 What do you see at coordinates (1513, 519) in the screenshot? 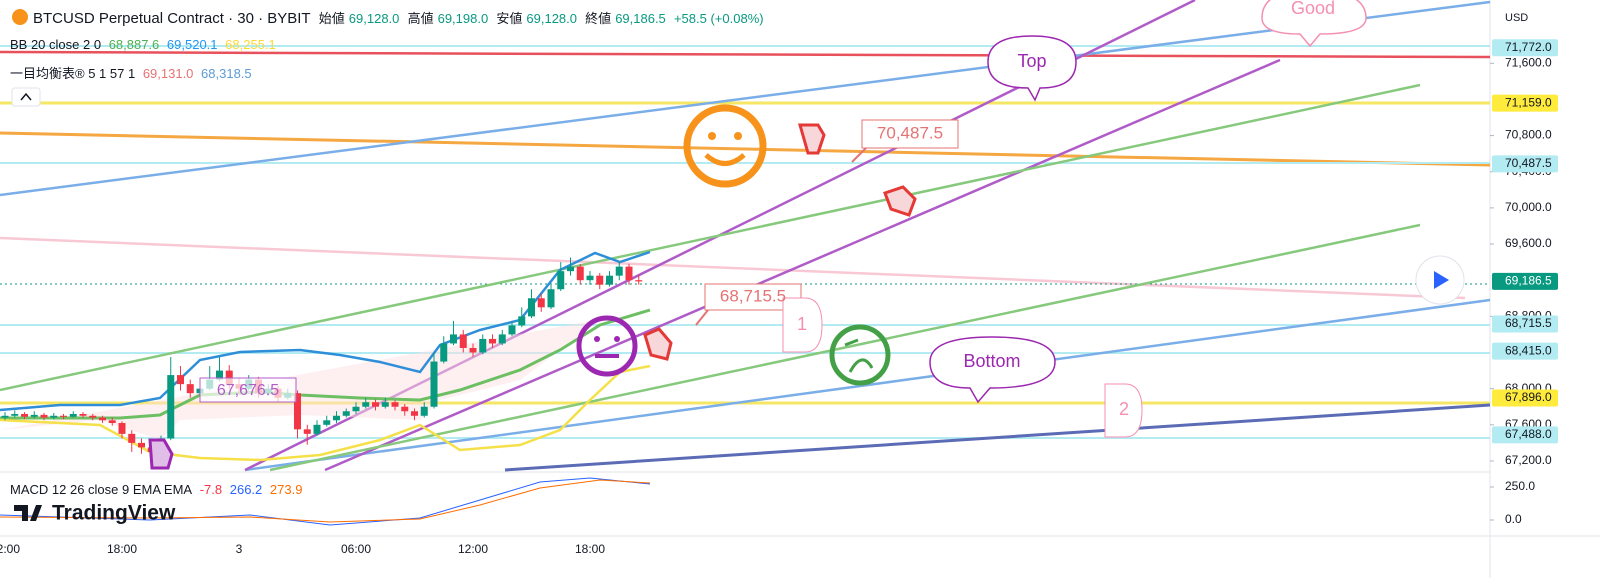
I see `y-tick-label: 0.0` at bounding box center [1513, 519].